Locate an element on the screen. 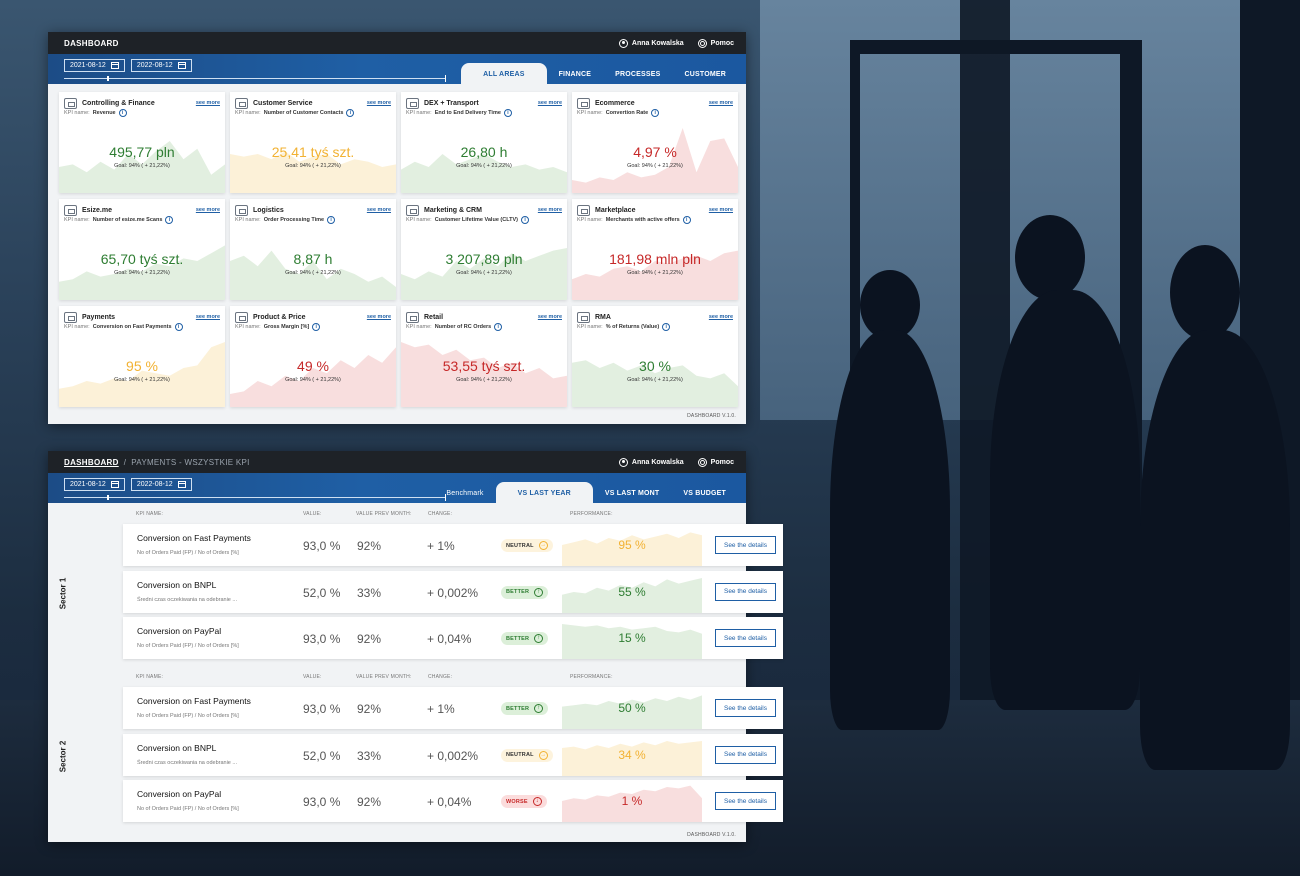 The height and width of the screenshot is (876, 1300). column-header-kpi: KPI NAME: is located at coordinates (150, 677).